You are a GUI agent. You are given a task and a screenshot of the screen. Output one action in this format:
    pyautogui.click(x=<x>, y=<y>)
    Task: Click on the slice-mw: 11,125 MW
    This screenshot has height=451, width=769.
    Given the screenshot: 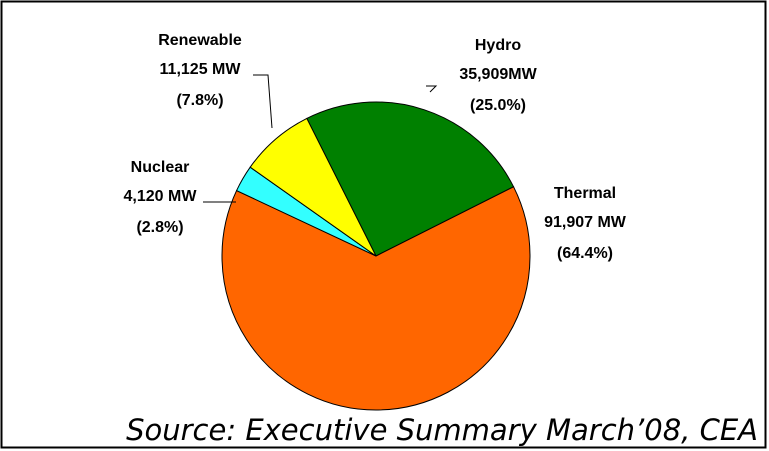 What is the action you would take?
    pyautogui.click(x=201, y=69)
    